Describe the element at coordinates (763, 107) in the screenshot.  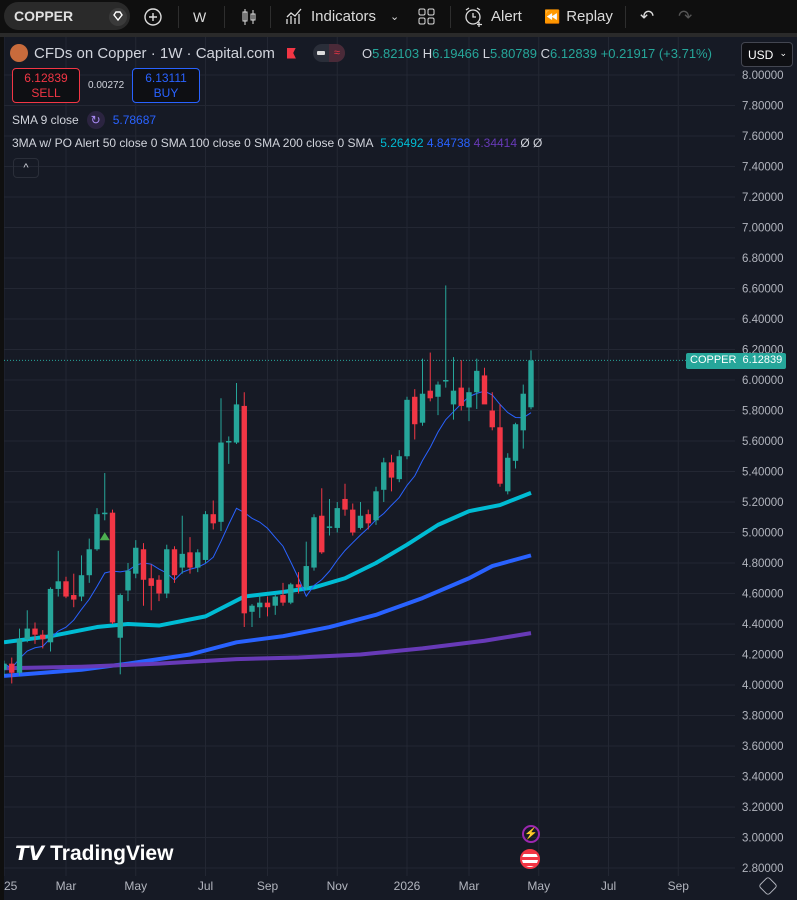
I see `price-tick-label: 7.80000` at that location.